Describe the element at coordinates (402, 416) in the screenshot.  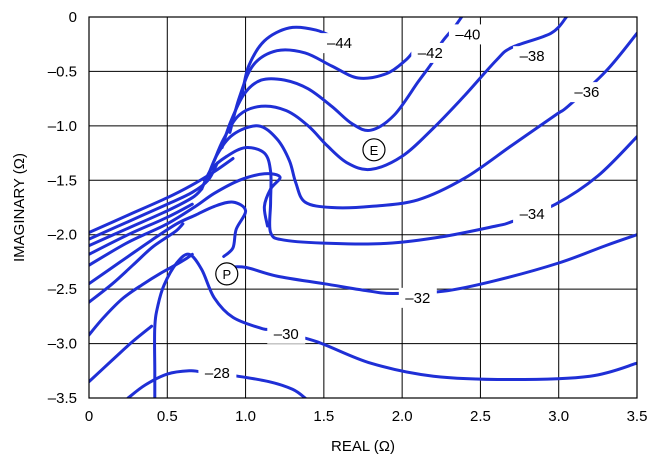
I see `x-tick-label: 2.0` at that location.